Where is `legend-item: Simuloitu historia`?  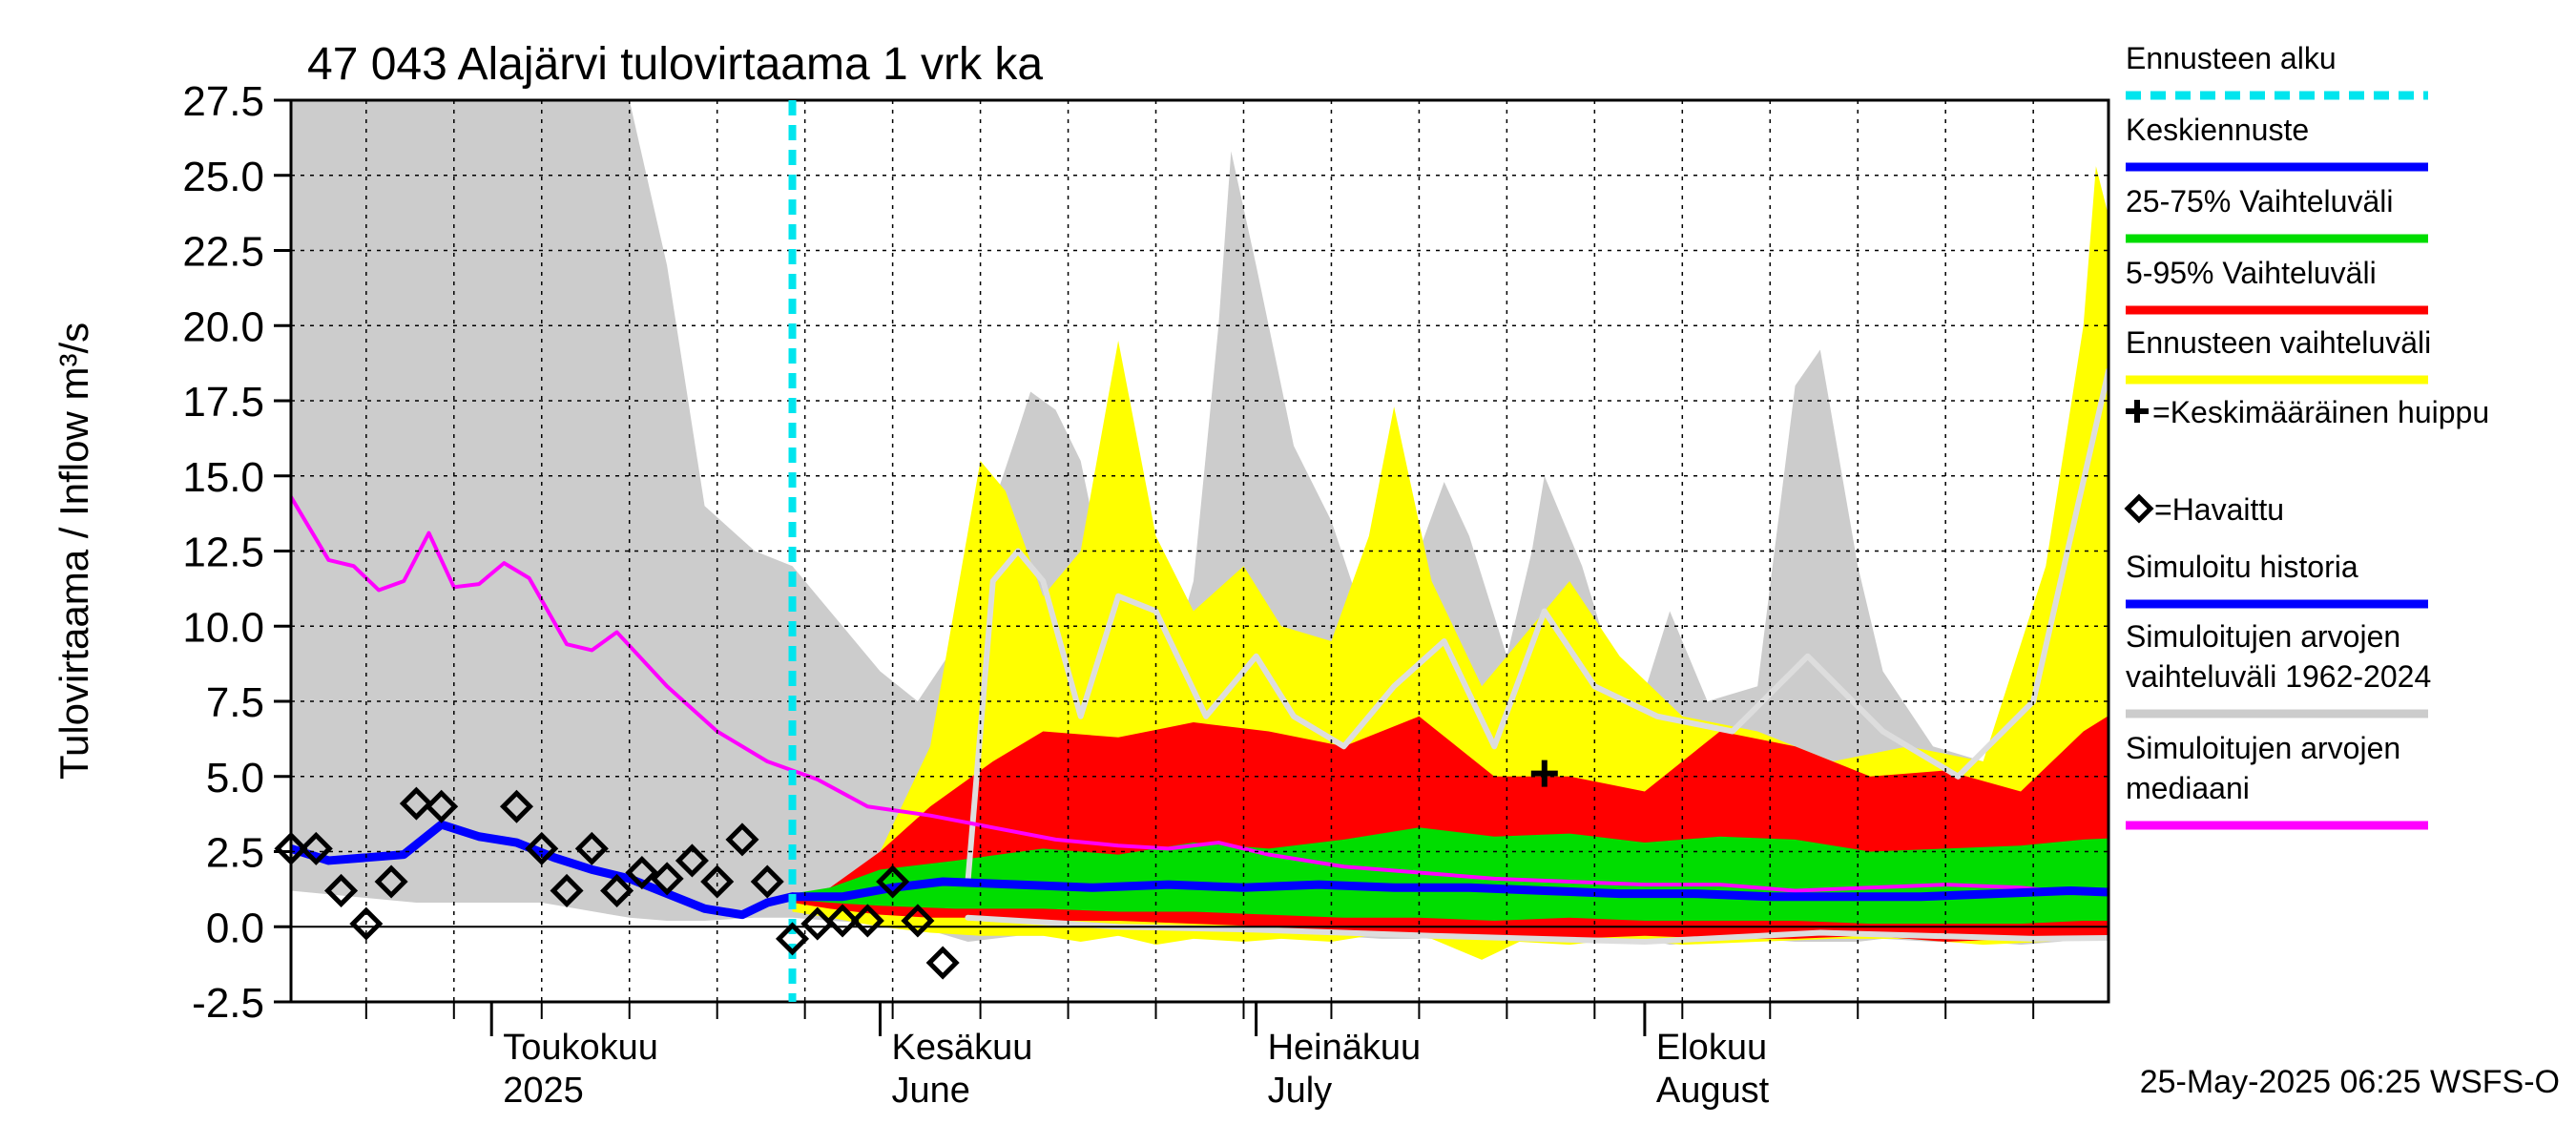
legend-item: Simuloitu historia is located at coordinates (2277, 579).